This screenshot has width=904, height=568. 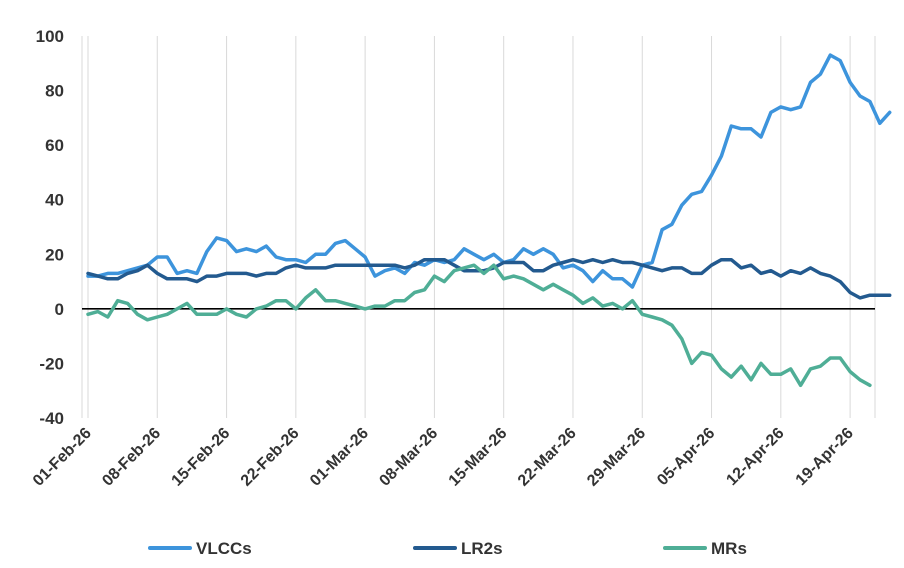 What do you see at coordinates (51, 363) in the screenshot?
I see `y-tick-label: -20` at bounding box center [51, 363].